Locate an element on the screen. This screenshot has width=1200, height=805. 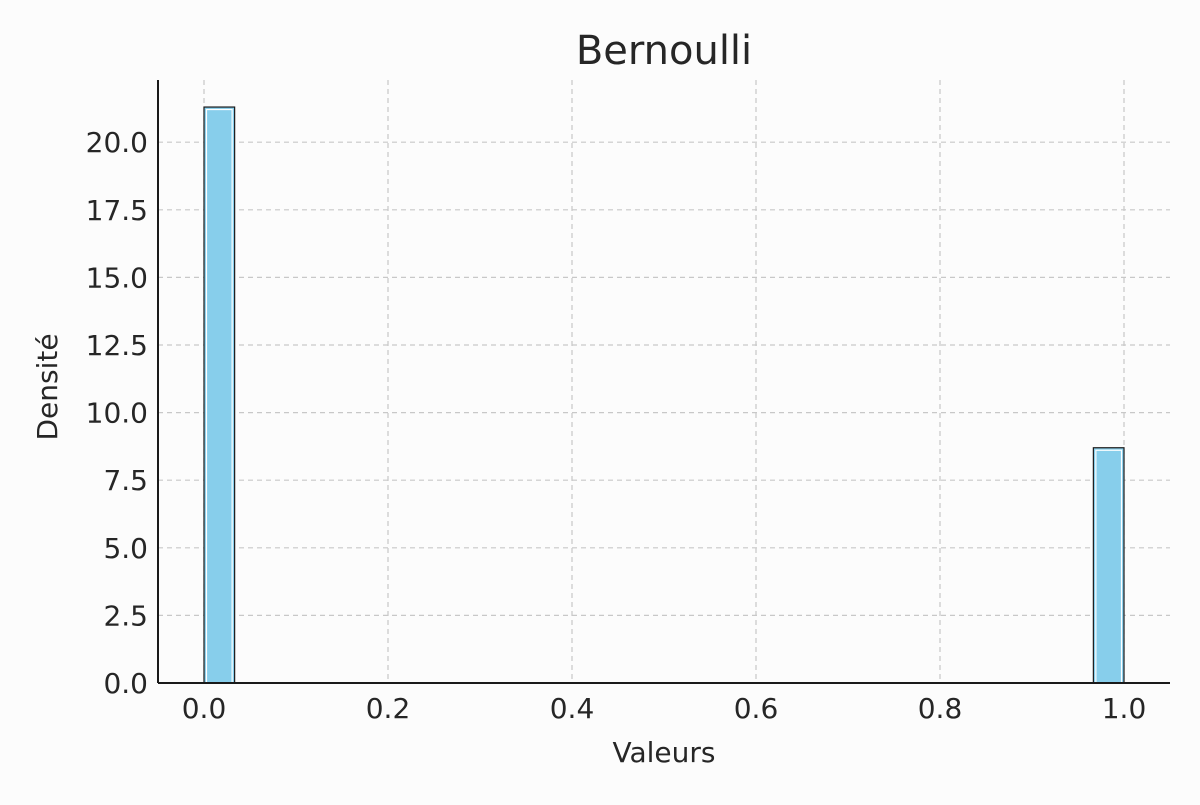
x-tick-label: 1.0 is located at coordinates (1124, 708).